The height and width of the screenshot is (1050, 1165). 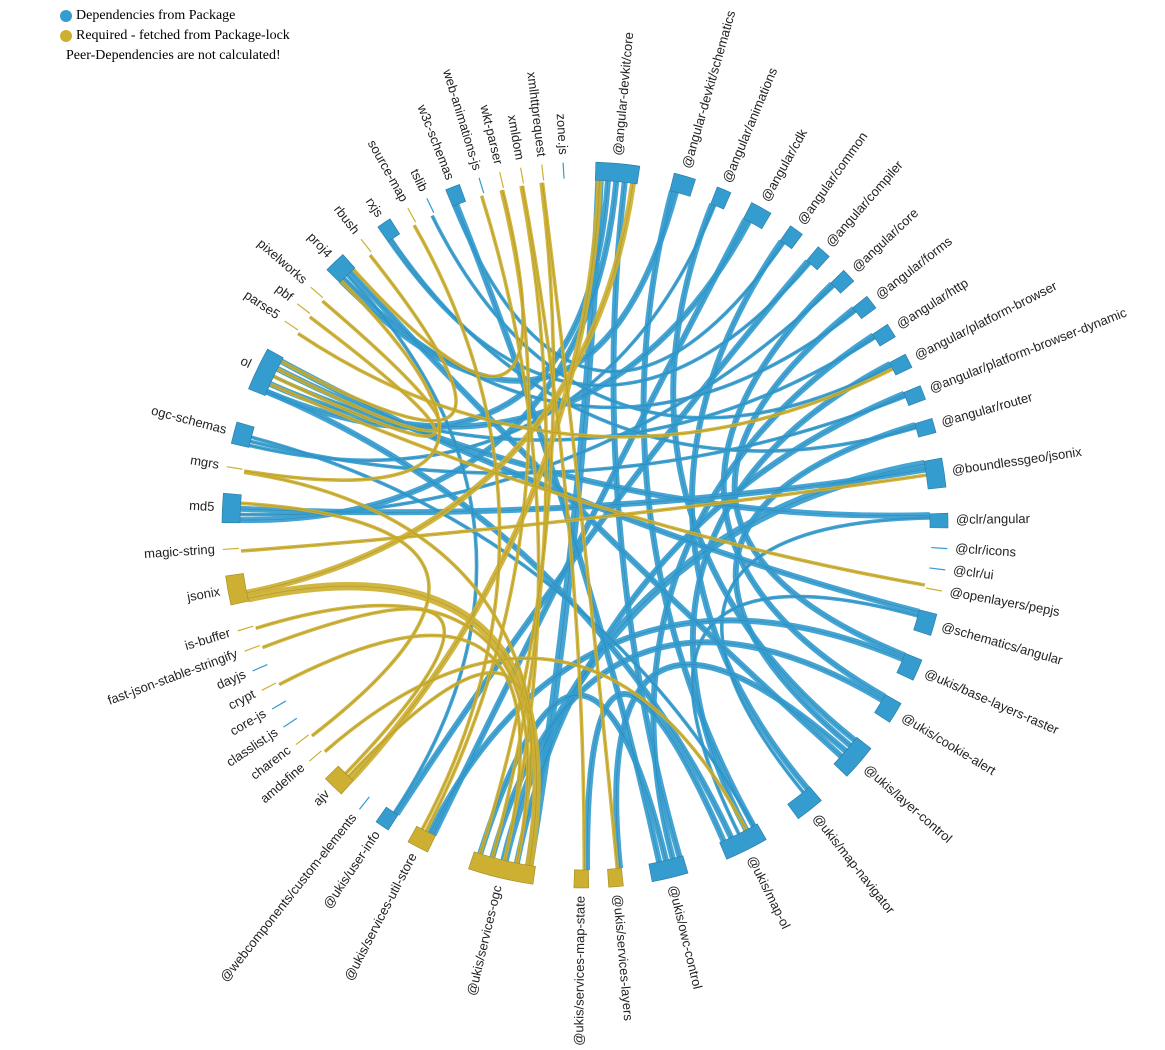 I want to click on node-label: xmlhttprequest, so click(x=536, y=114).